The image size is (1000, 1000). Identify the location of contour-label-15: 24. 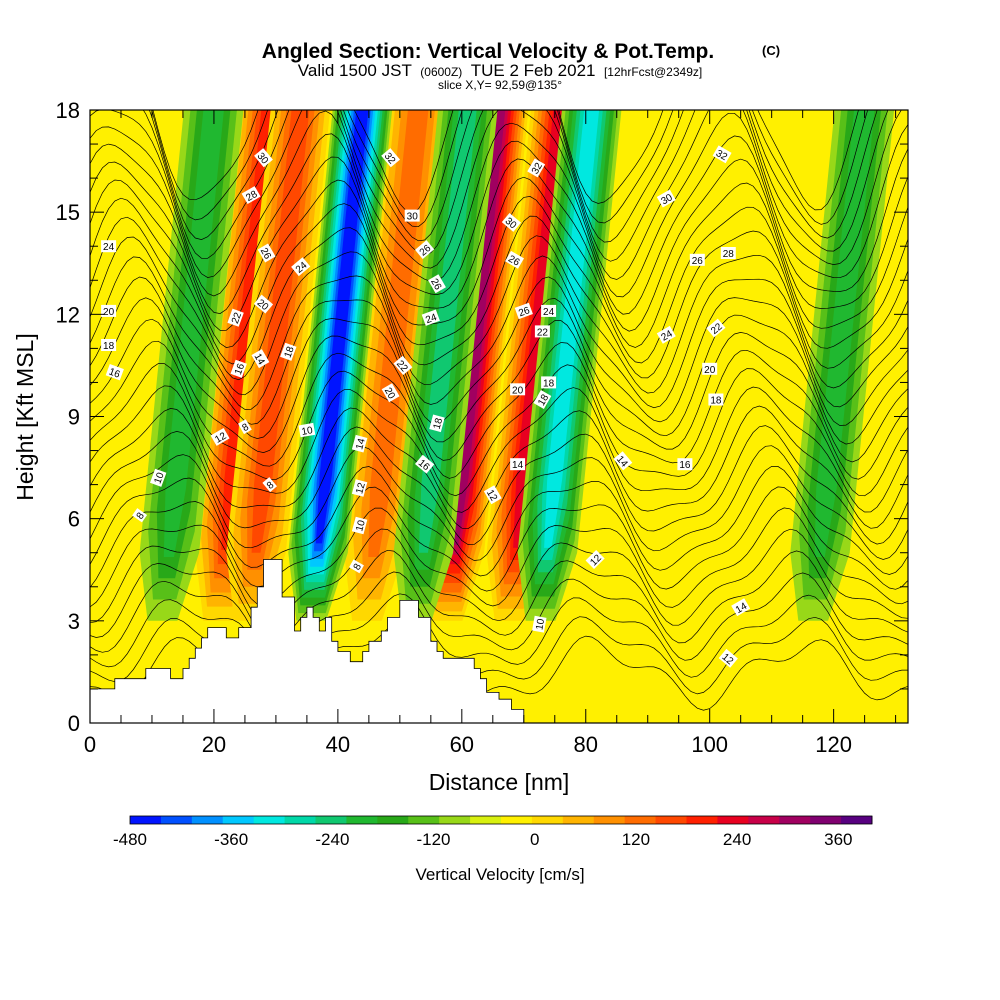
(109, 246).